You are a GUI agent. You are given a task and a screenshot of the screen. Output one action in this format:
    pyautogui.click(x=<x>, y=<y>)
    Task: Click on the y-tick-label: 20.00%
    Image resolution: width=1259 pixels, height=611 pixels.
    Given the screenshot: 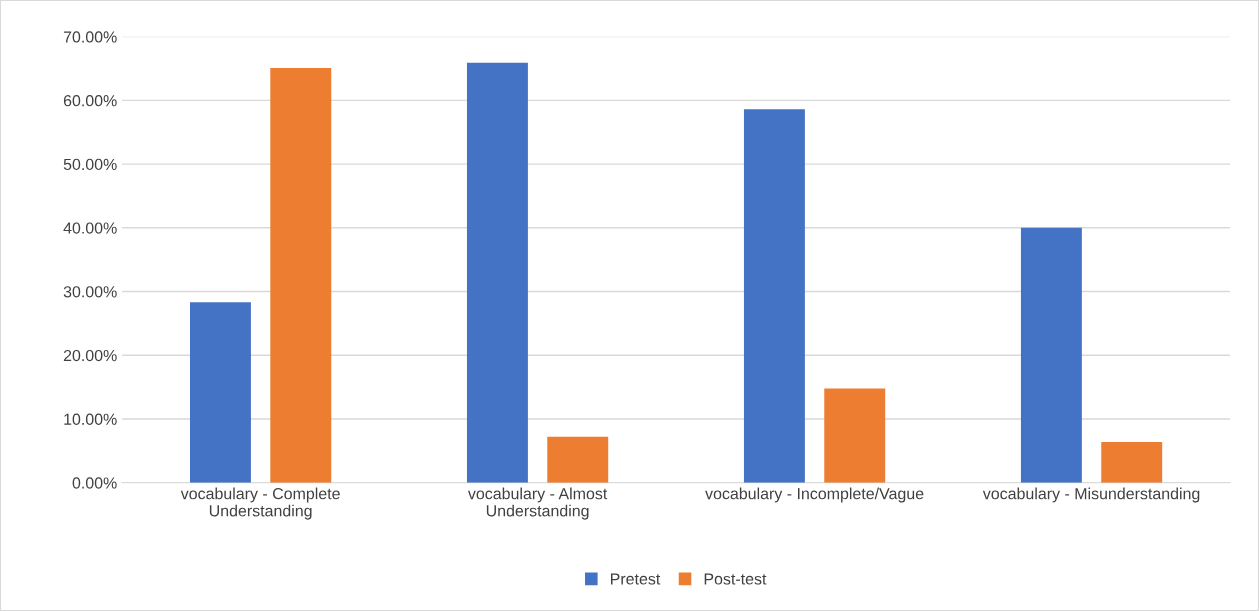 What is the action you would take?
    pyautogui.click(x=90, y=355)
    